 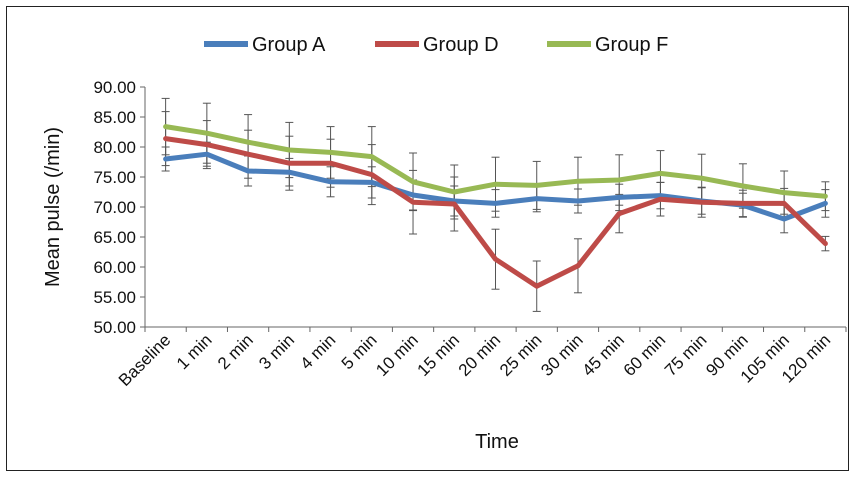 I want to click on y-tick-label: 60.00, so click(x=114, y=267).